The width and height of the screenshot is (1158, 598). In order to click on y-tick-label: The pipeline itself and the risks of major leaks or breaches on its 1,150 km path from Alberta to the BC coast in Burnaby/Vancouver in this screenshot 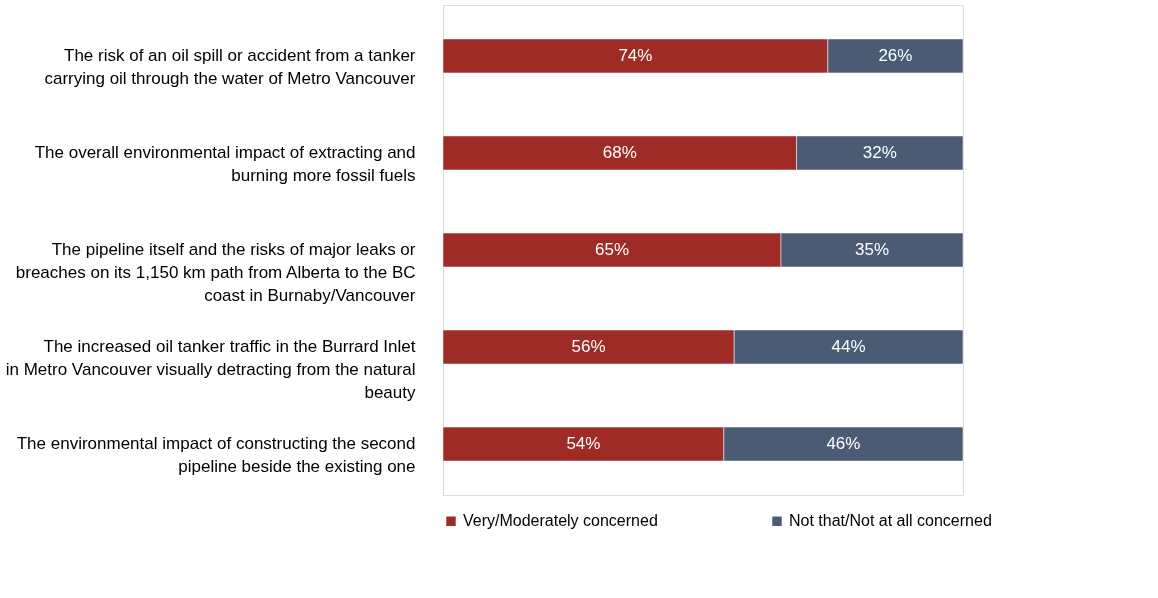, I will do `click(215, 272)`.